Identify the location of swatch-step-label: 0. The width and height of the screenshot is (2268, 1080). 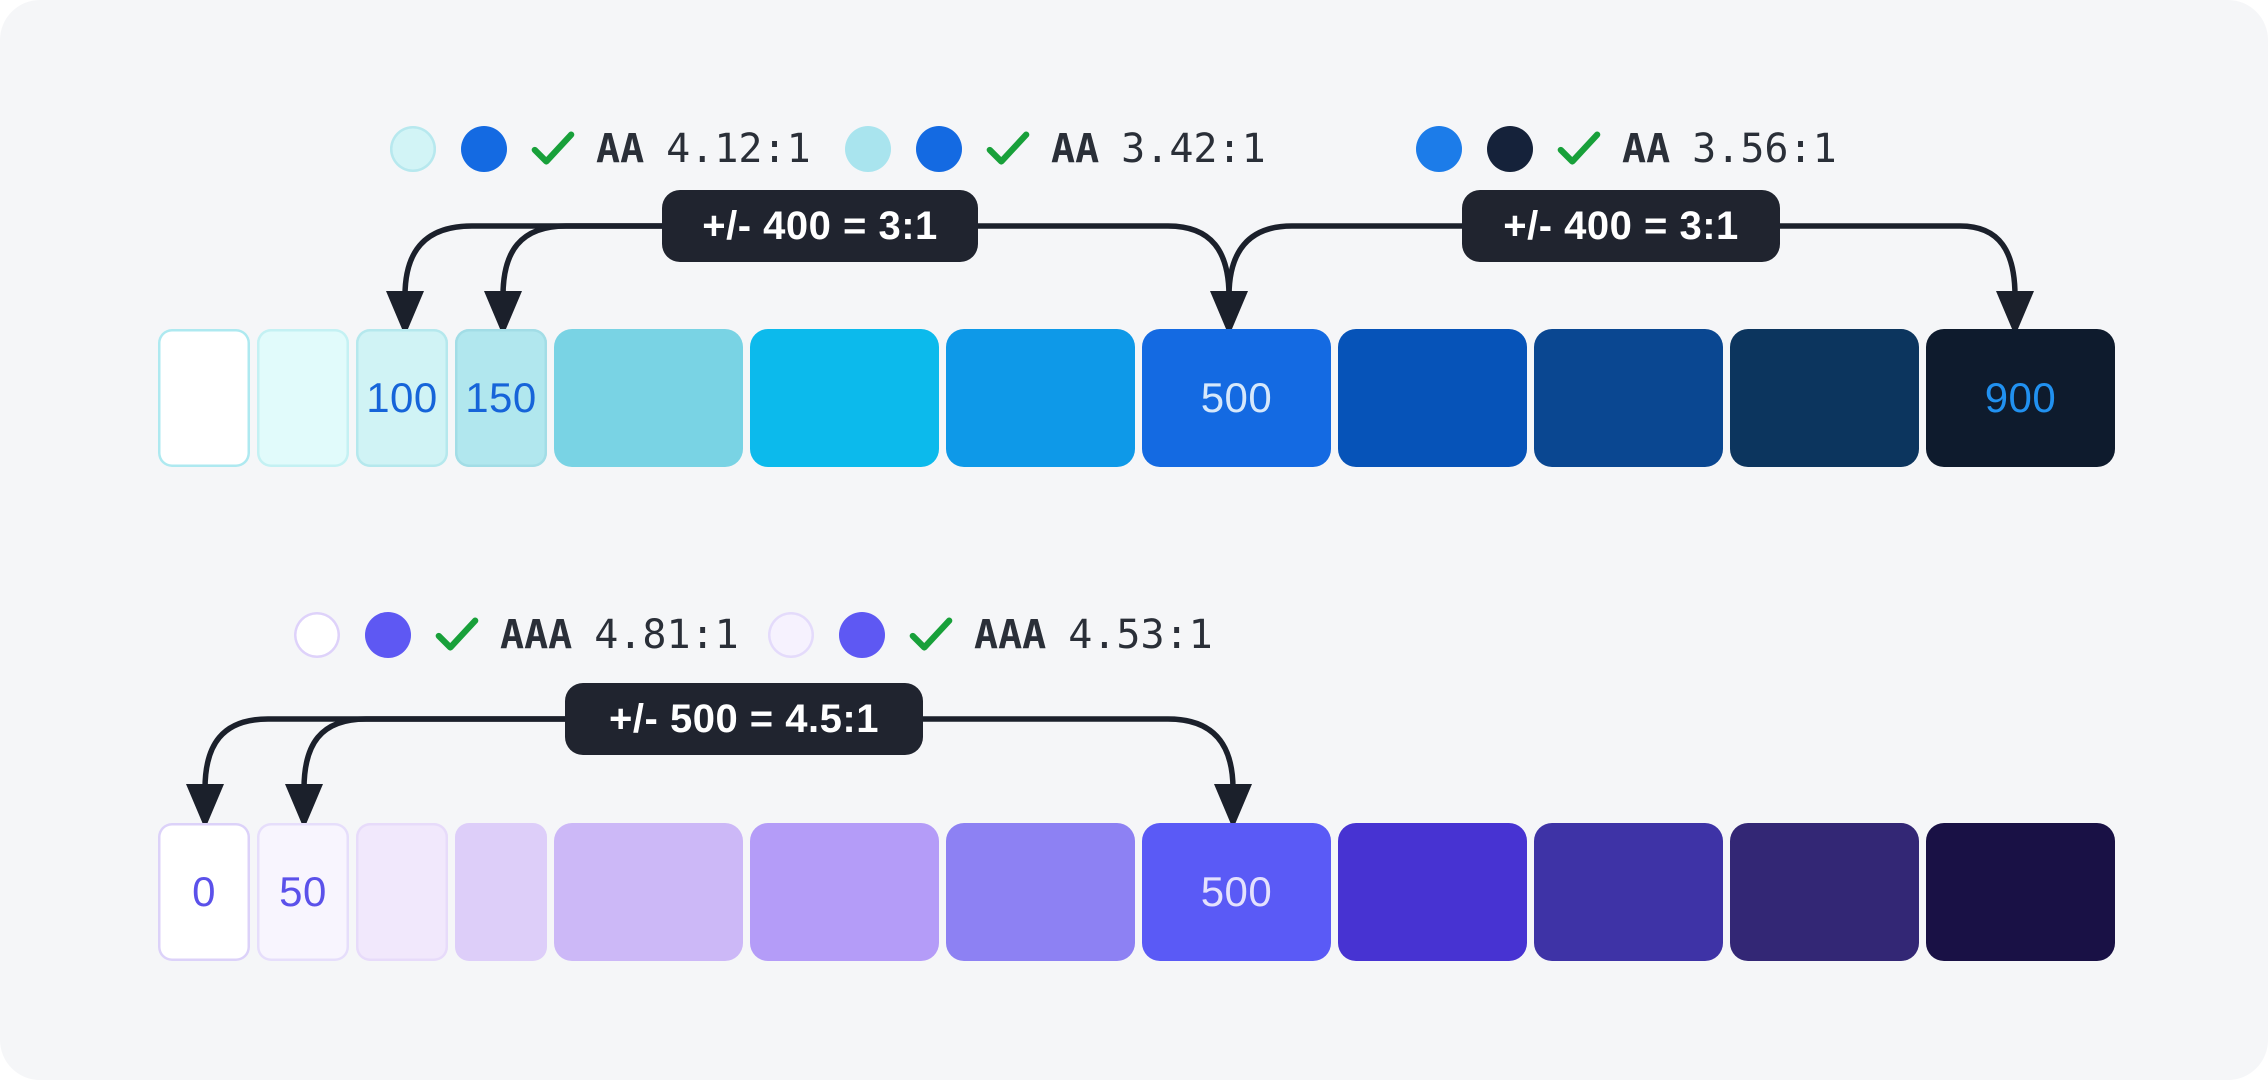
(204, 891).